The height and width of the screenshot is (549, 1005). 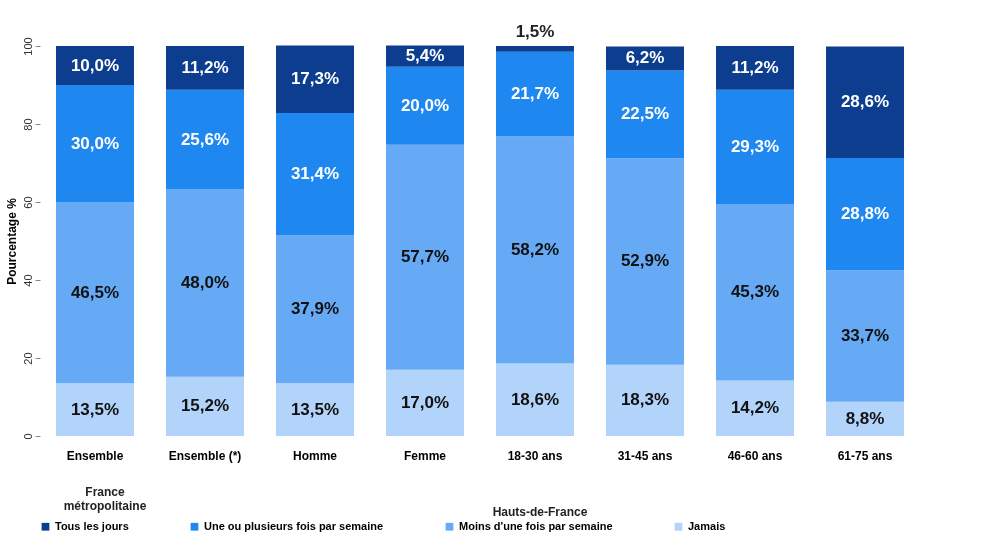 What do you see at coordinates (645, 455) in the screenshot?
I see `x-tick-label: 31-45 ans` at bounding box center [645, 455].